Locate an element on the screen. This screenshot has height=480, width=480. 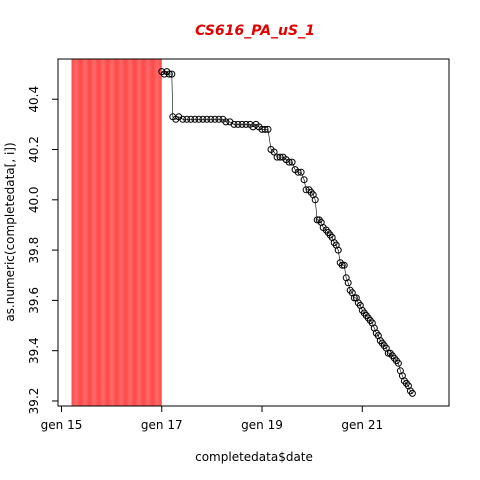
y-tick-label: 39.6 is located at coordinates (34, 300).